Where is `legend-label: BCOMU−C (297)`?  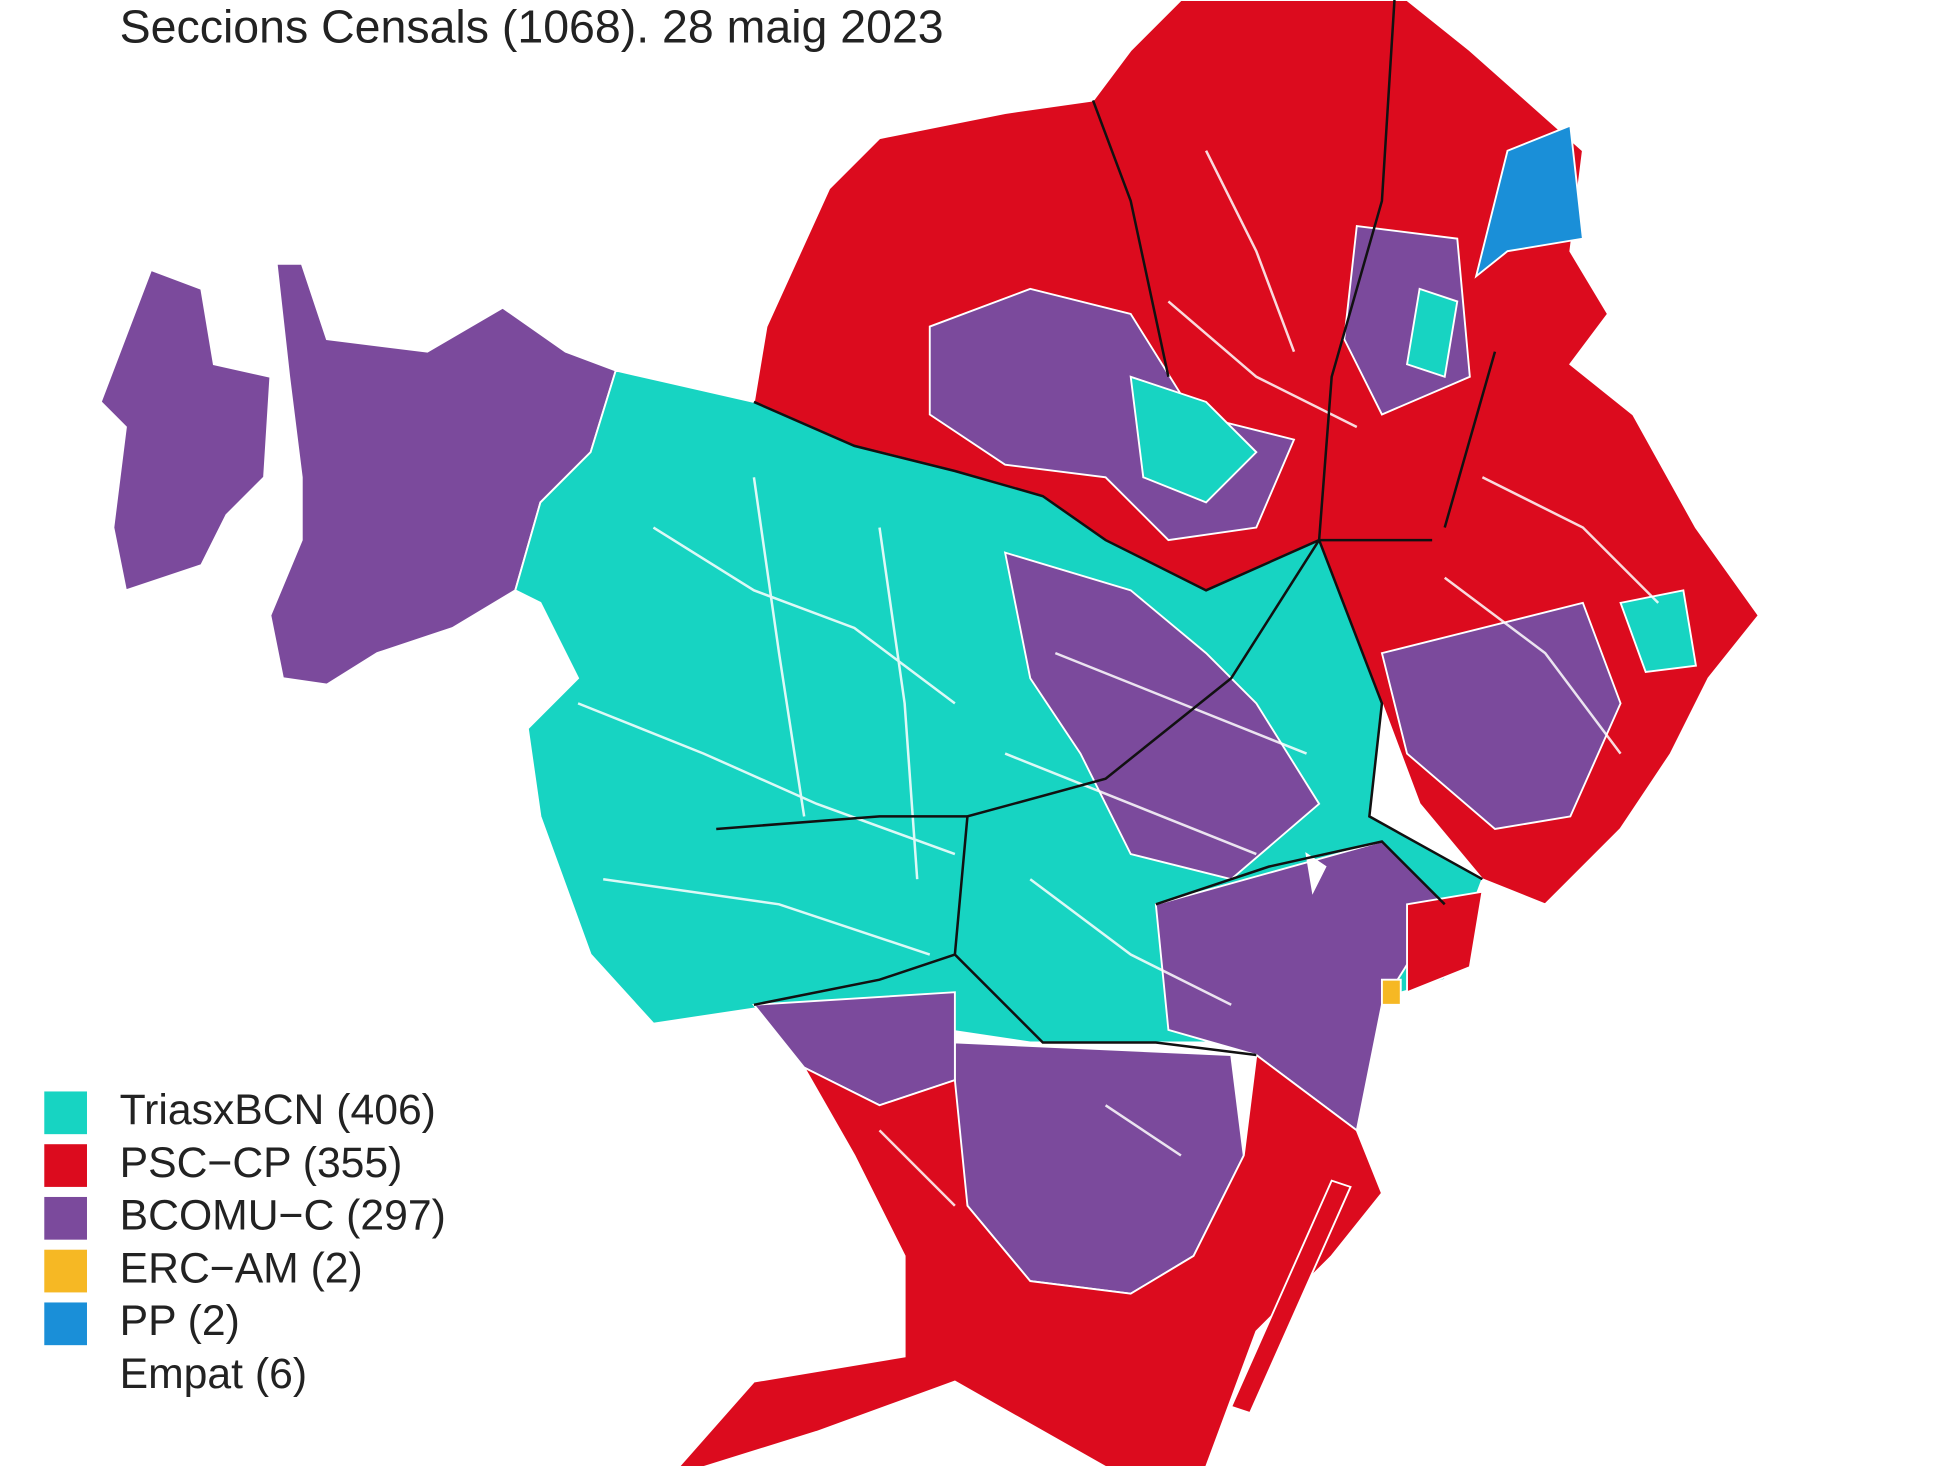
legend-label: BCOMU−C (297) is located at coordinates (283, 1216).